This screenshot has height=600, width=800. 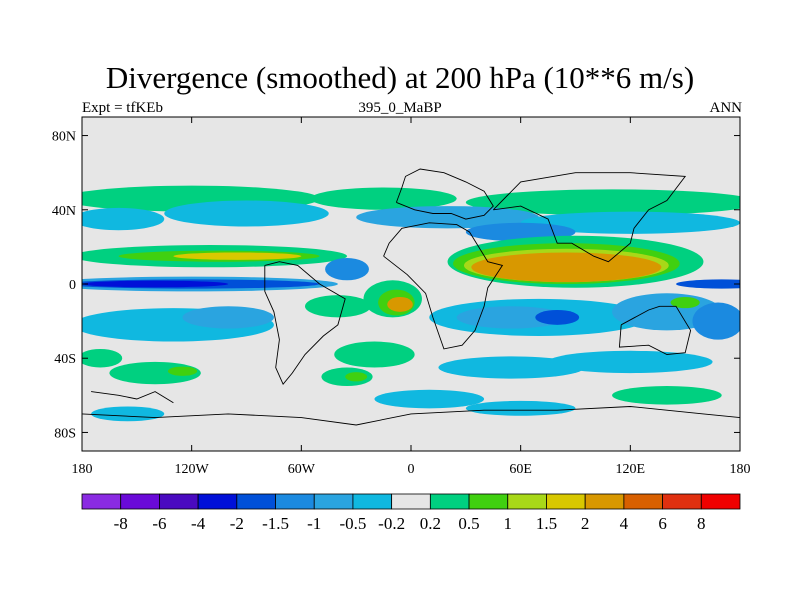 I want to click on y-tick-label: 80N, so click(x=64, y=137).